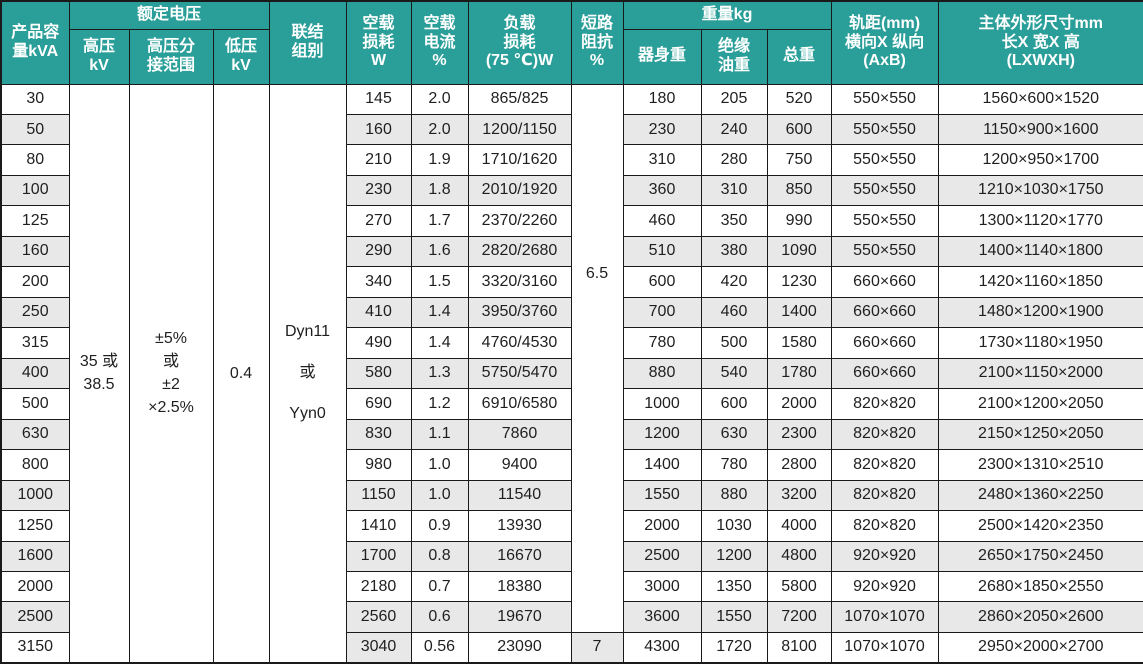 Image resolution: width=1143 pixels, height=664 pixels. I want to click on cell-body-weight: 360, so click(662, 190).